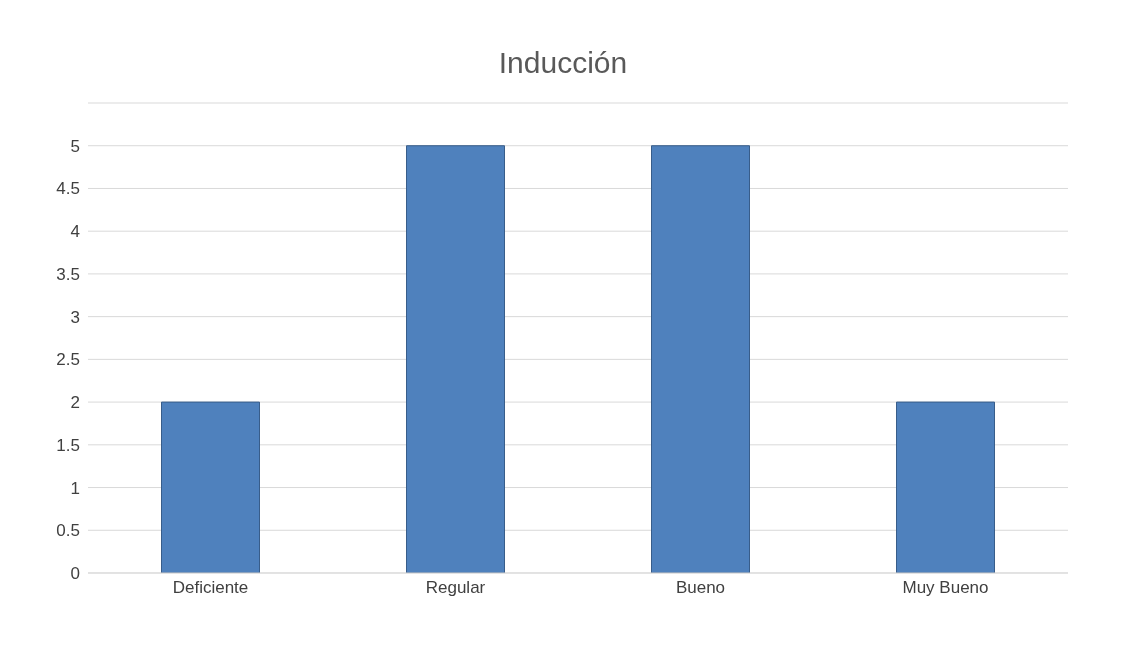 Image resolution: width=1131 pixels, height=648 pixels. I want to click on y-tick-label: 3.5, so click(68, 274).